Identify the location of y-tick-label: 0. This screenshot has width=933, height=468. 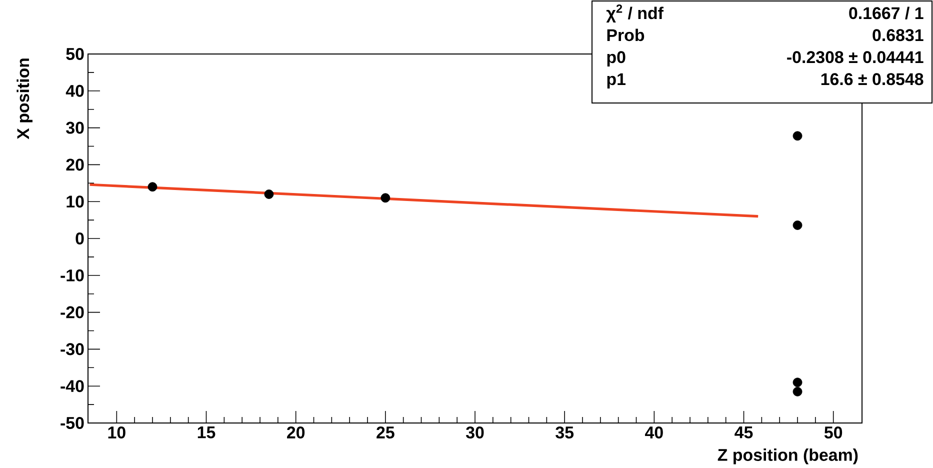
(80, 238).